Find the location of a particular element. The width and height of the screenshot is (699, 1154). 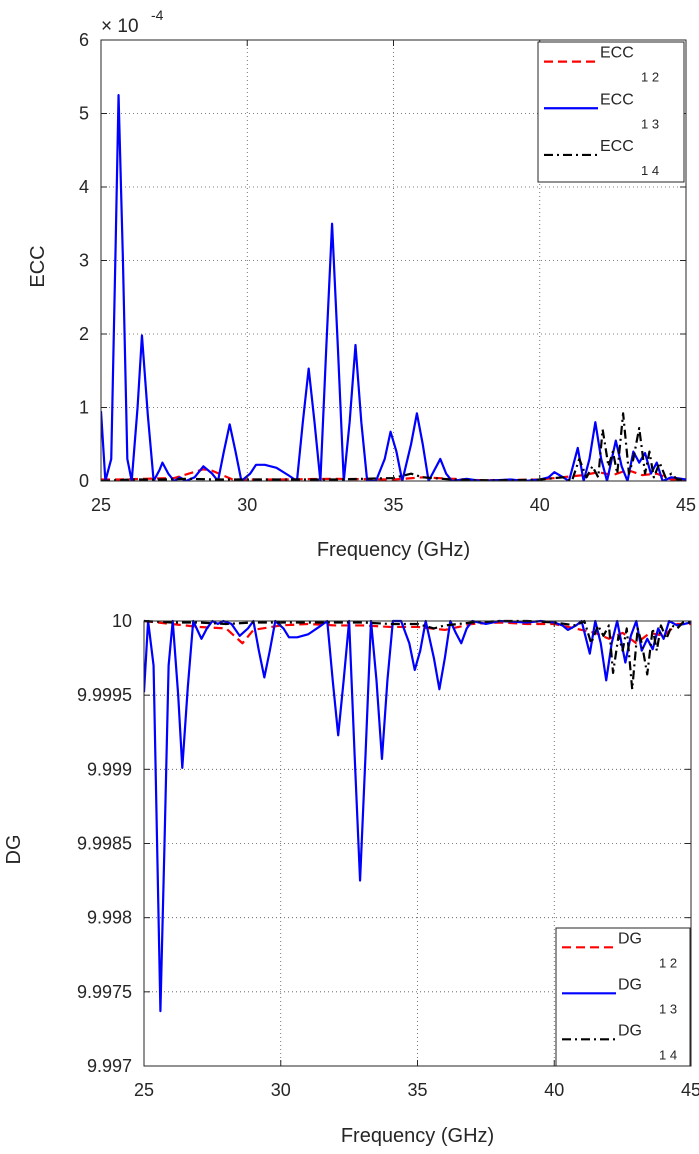

legend: DG 1 2 DG 1 3 DG 1 4 is located at coordinates (623, 997).